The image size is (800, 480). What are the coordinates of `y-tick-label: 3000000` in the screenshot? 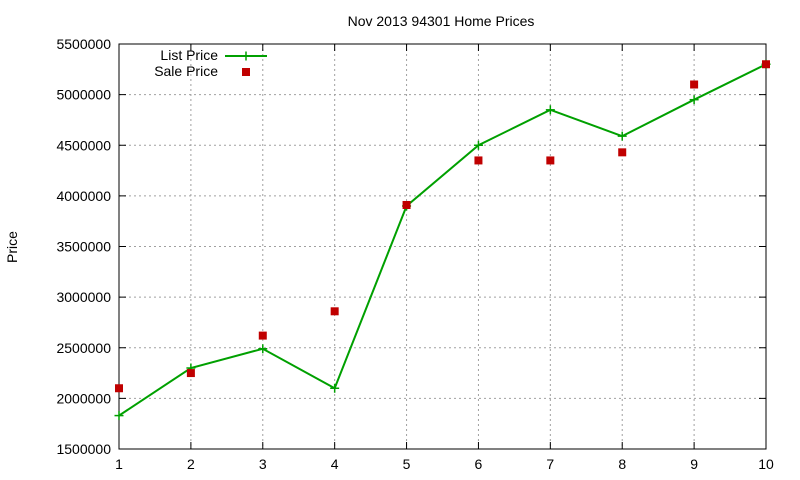 It's located at (83, 297).